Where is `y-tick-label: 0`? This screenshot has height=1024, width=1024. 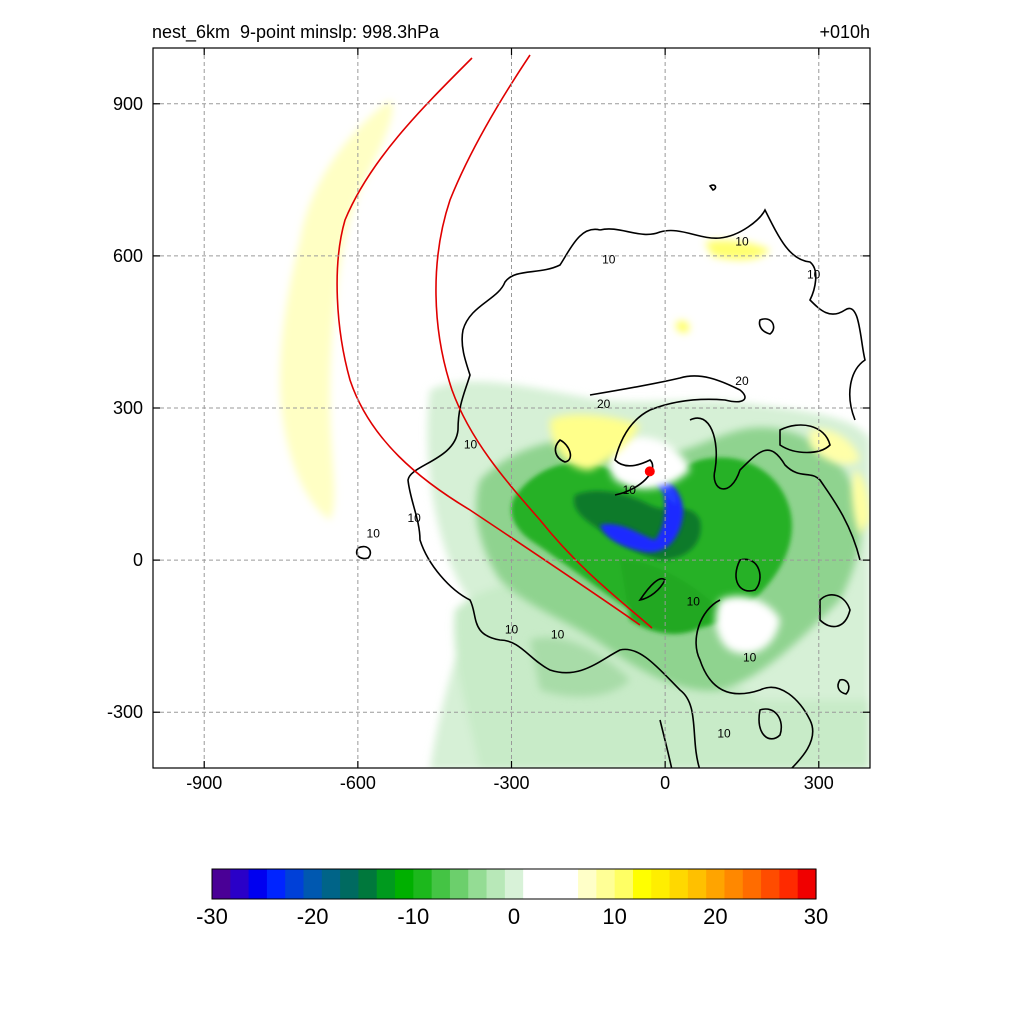
y-tick-label: 0 is located at coordinates (137, 560).